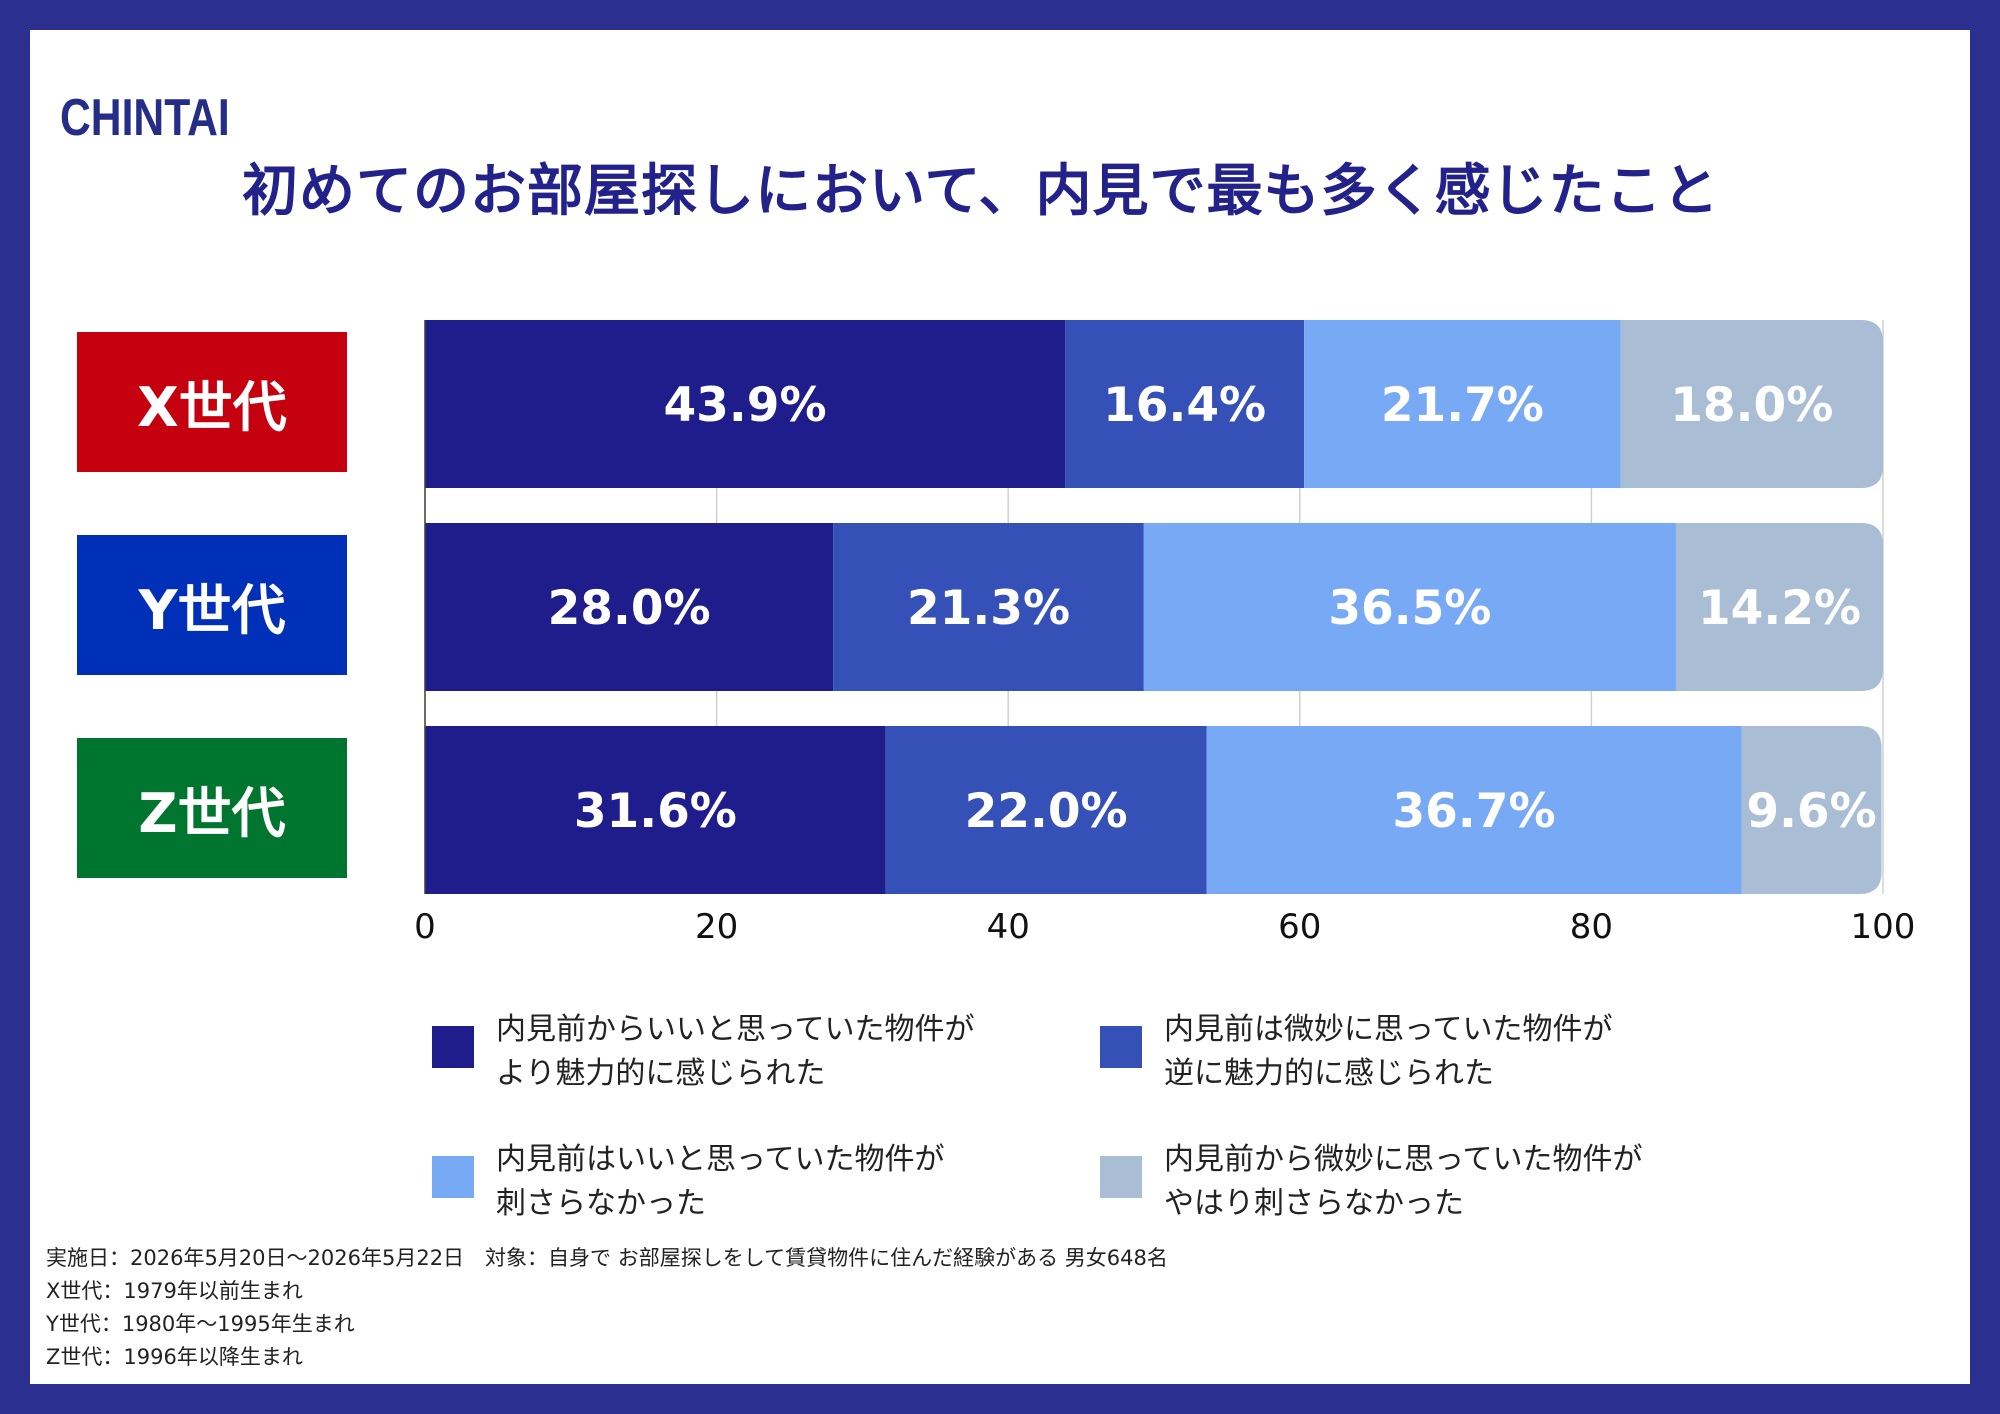 The image size is (2000, 1414). What do you see at coordinates (425, 927) in the screenshot?
I see `x-tick-label-0: 0` at bounding box center [425, 927].